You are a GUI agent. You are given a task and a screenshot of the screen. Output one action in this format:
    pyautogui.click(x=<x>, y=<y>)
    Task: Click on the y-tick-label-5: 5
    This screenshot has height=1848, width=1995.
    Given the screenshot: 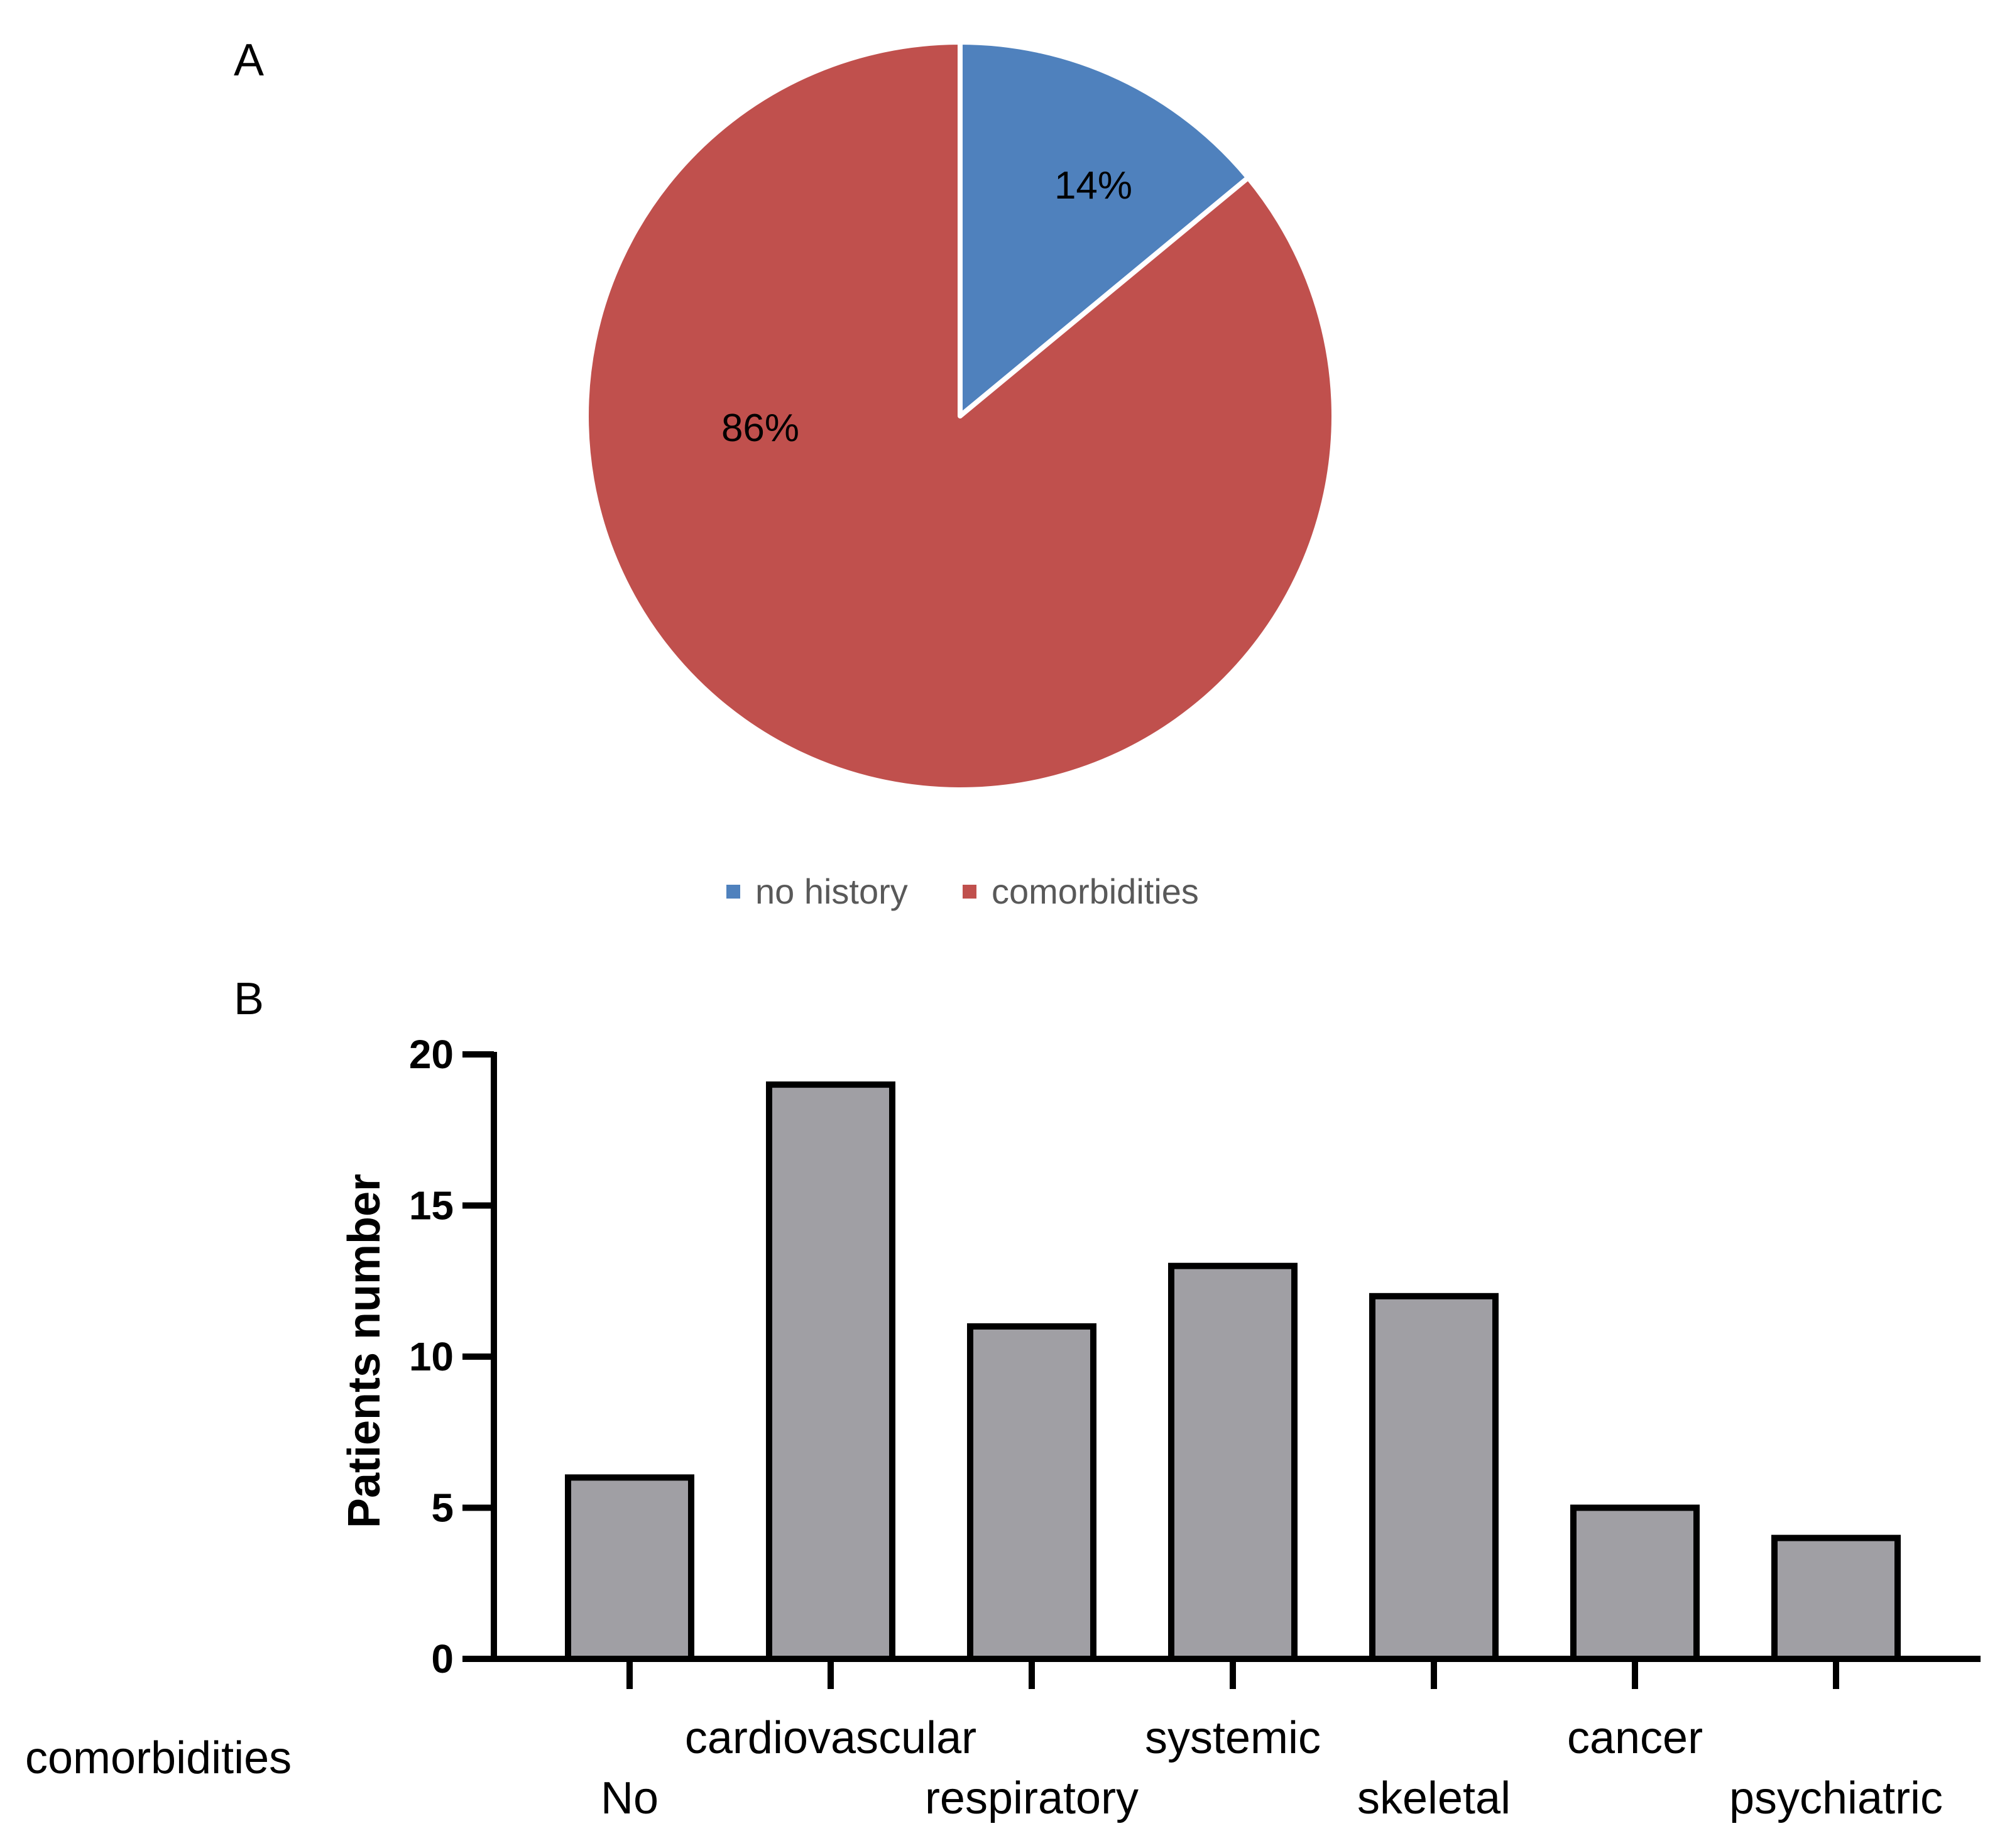 What is the action you would take?
    pyautogui.click(x=442, y=1508)
    